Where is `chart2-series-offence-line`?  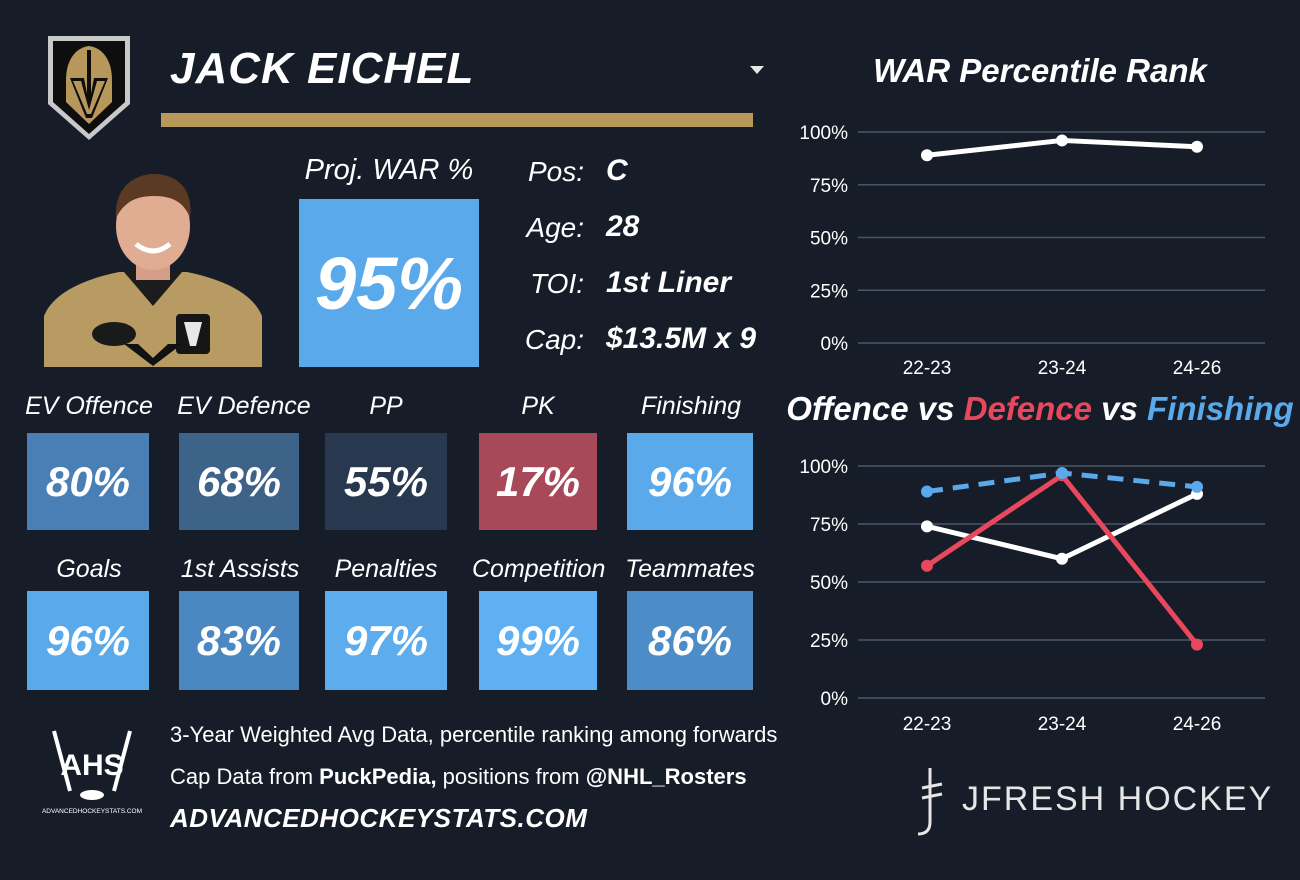 chart2-series-offence-line is located at coordinates (1062, 526).